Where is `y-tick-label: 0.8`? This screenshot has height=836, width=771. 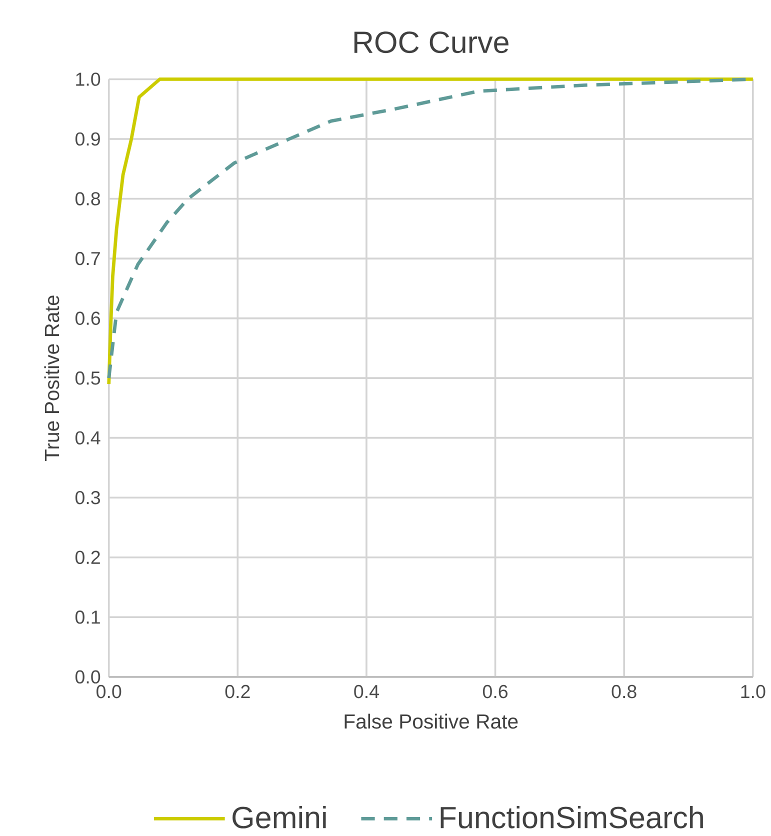
y-tick-label: 0.8 is located at coordinates (88, 199).